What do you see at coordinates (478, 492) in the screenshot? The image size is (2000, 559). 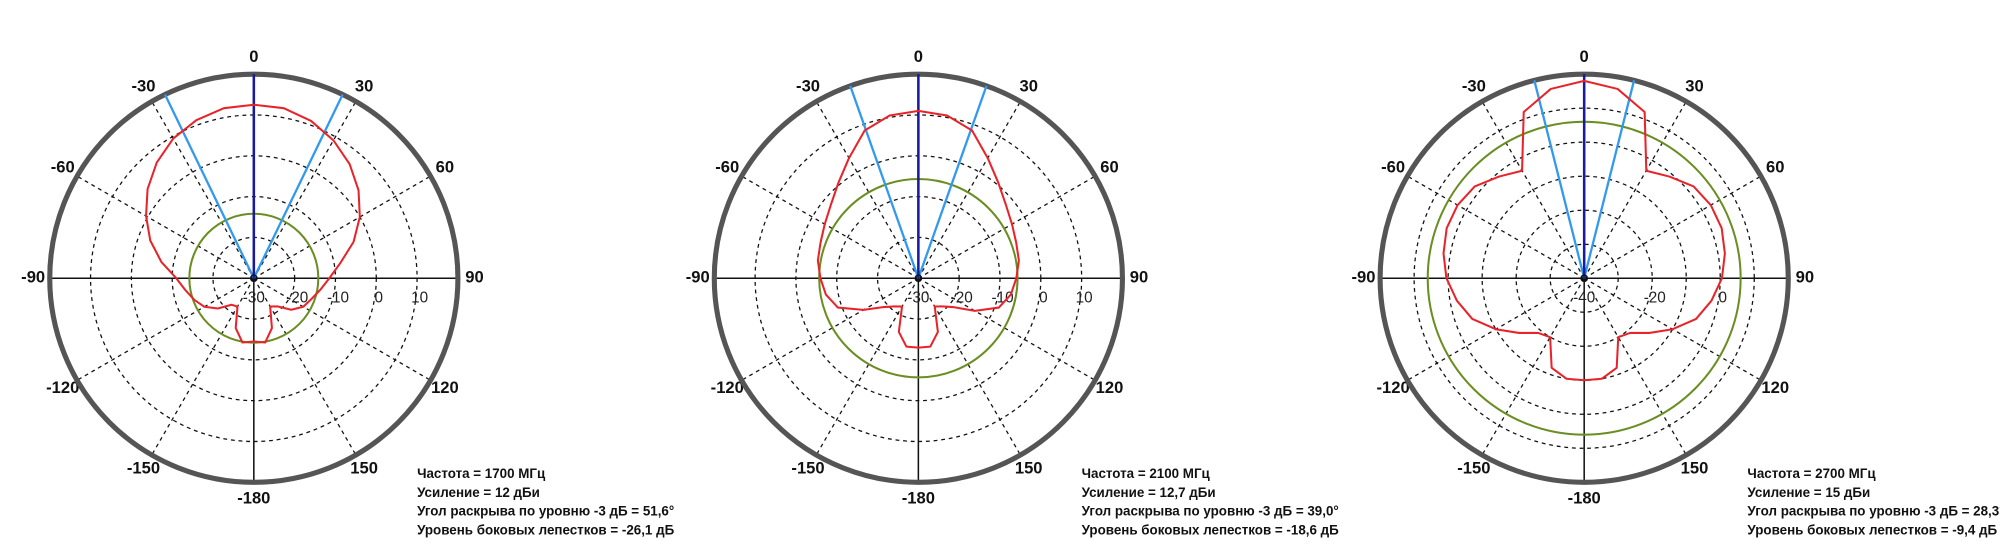 I see `annotation: Усиление = 12 дБи` at bounding box center [478, 492].